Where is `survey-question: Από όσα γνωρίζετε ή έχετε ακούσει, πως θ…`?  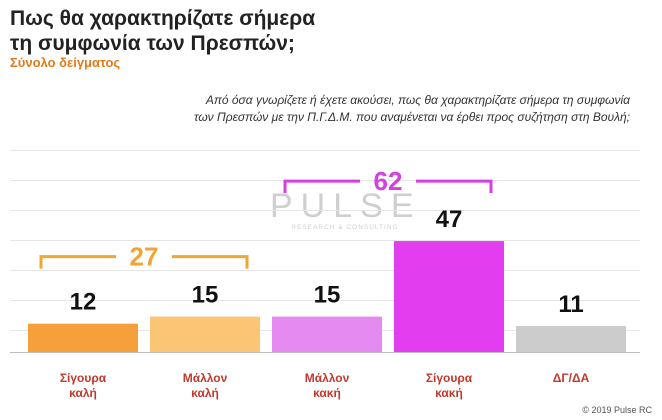 survey-question: Από όσα γνωρίζετε ή έχετε ακούσει, πως θ… is located at coordinates (330, 109).